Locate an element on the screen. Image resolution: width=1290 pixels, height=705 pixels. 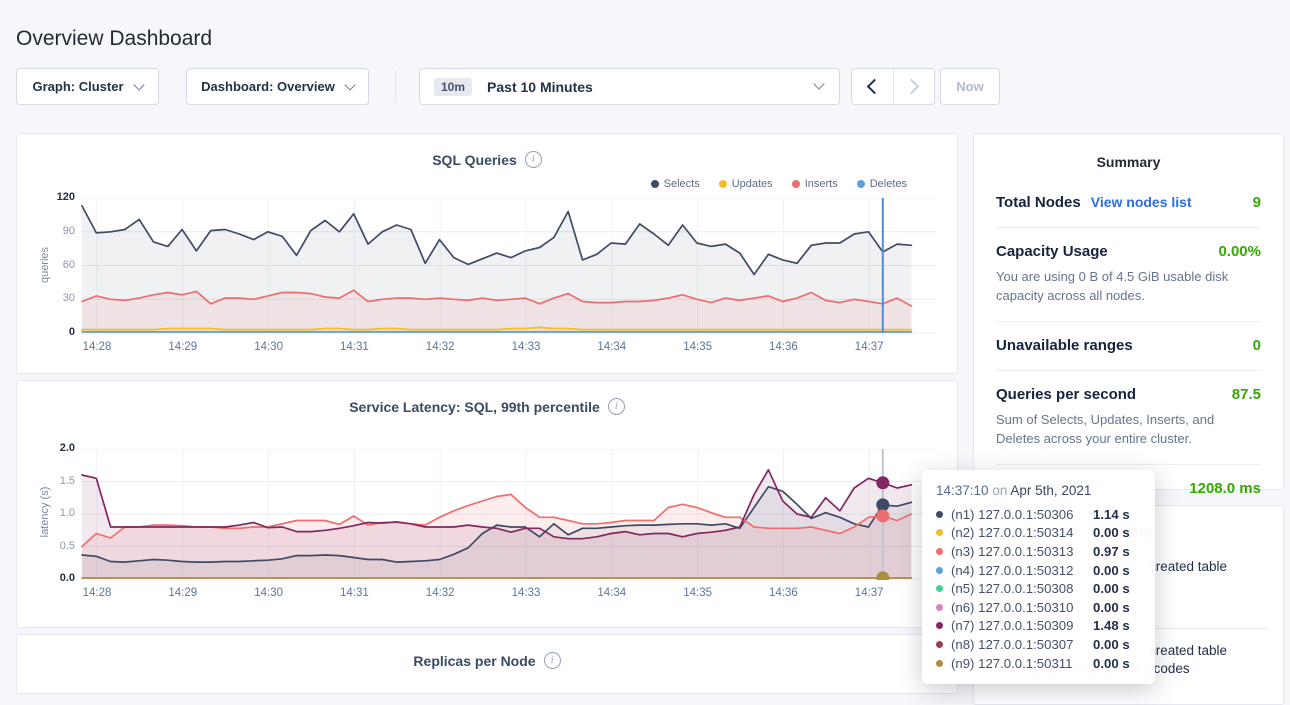
dashboard-dropdown-label: Dashboard: Overview is located at coordinates (268, 86).